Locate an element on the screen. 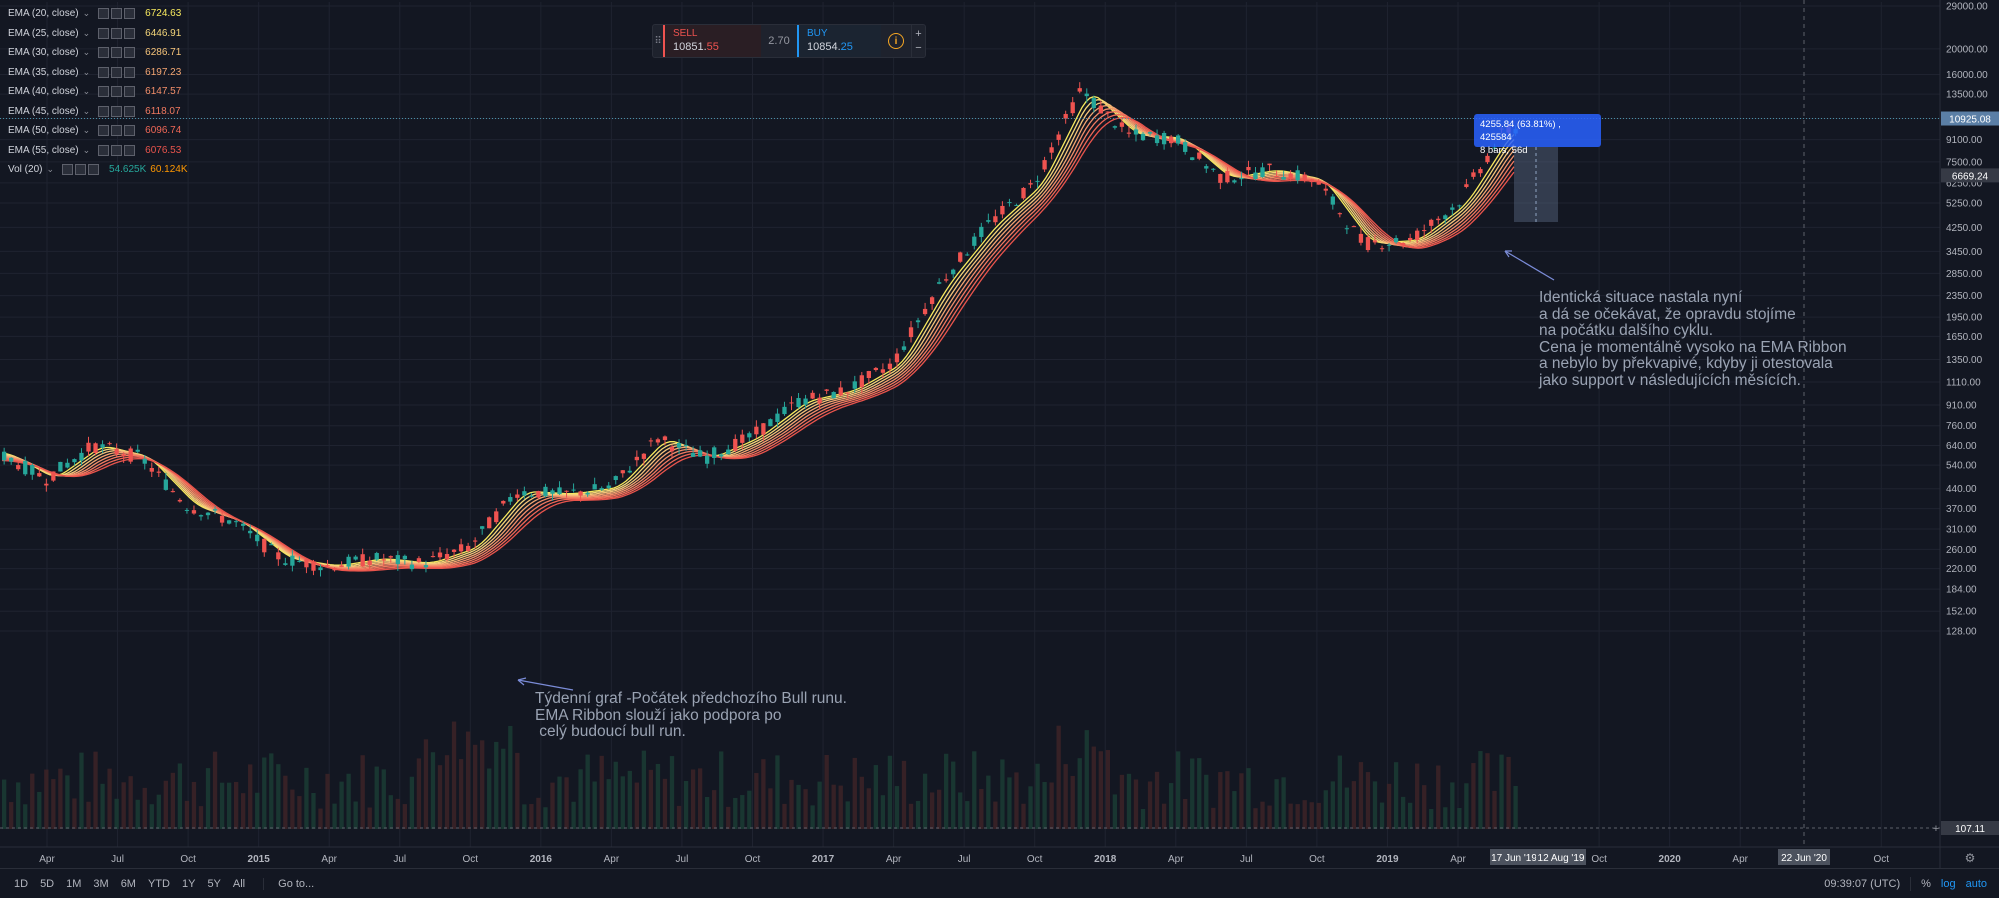  log-toggle: log is located at coordinates (1948, 884).